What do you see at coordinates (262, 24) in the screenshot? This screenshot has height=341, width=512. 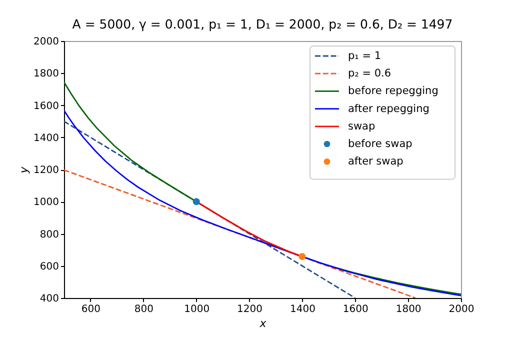 I see `chart-title: A = 5000, γ = 0.001, p₁ = 1, D₁ = 2000, p₂ = 0.6, D₂ = 1497` at bounding box center [262, 24].